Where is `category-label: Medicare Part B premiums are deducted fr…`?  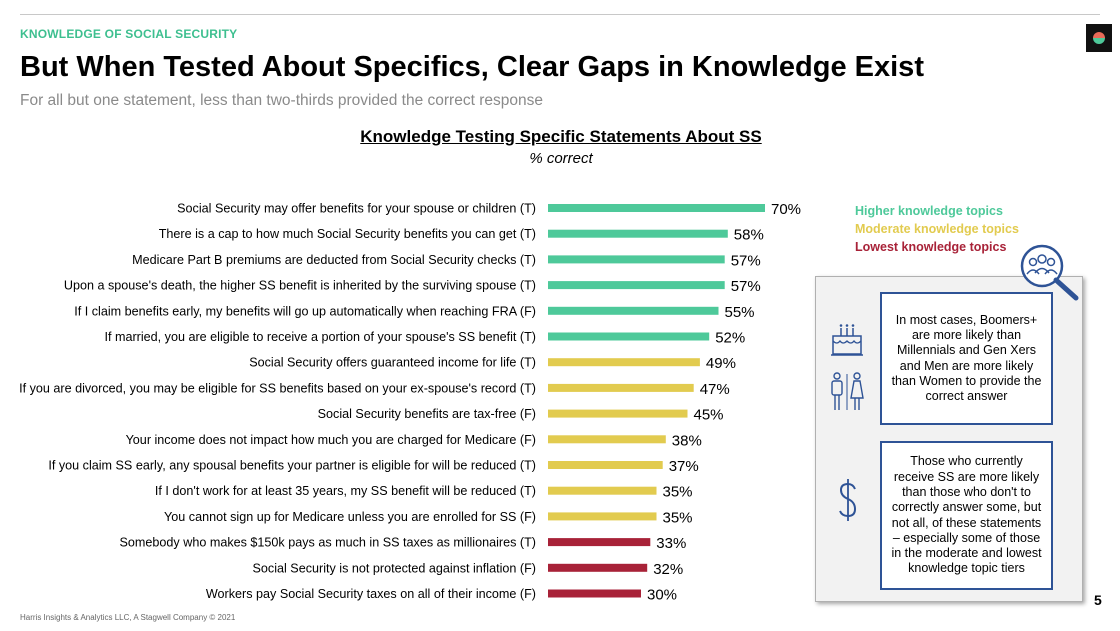 category-label: Medicare Part B premiums are deducted fr… is located at coordinates (334, 260).